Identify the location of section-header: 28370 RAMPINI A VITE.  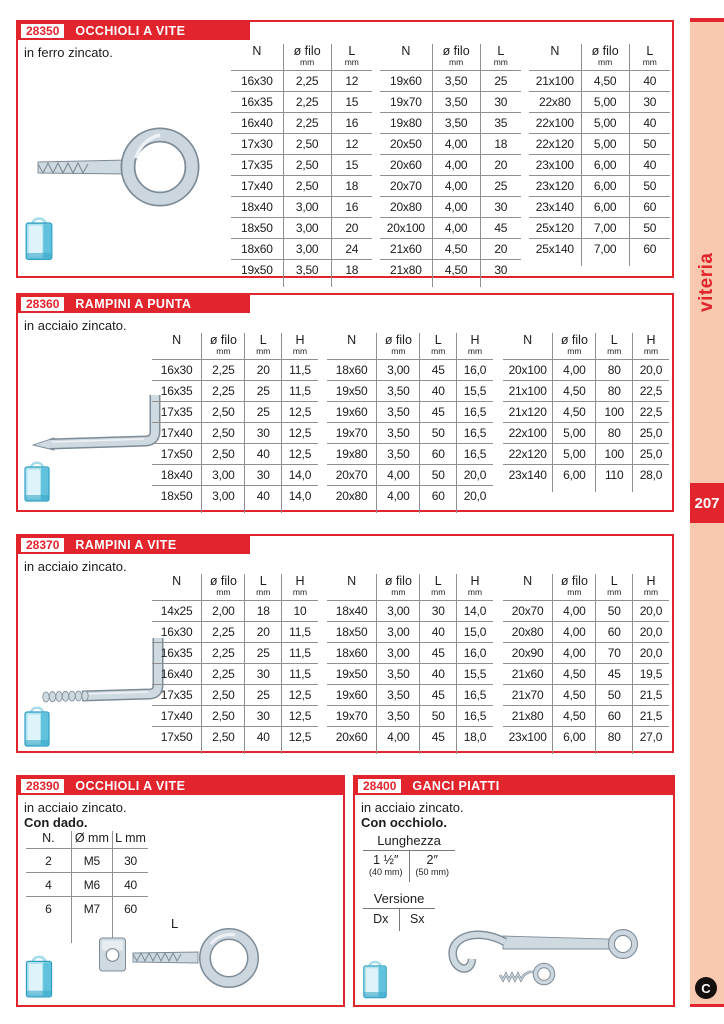
(134, 545).